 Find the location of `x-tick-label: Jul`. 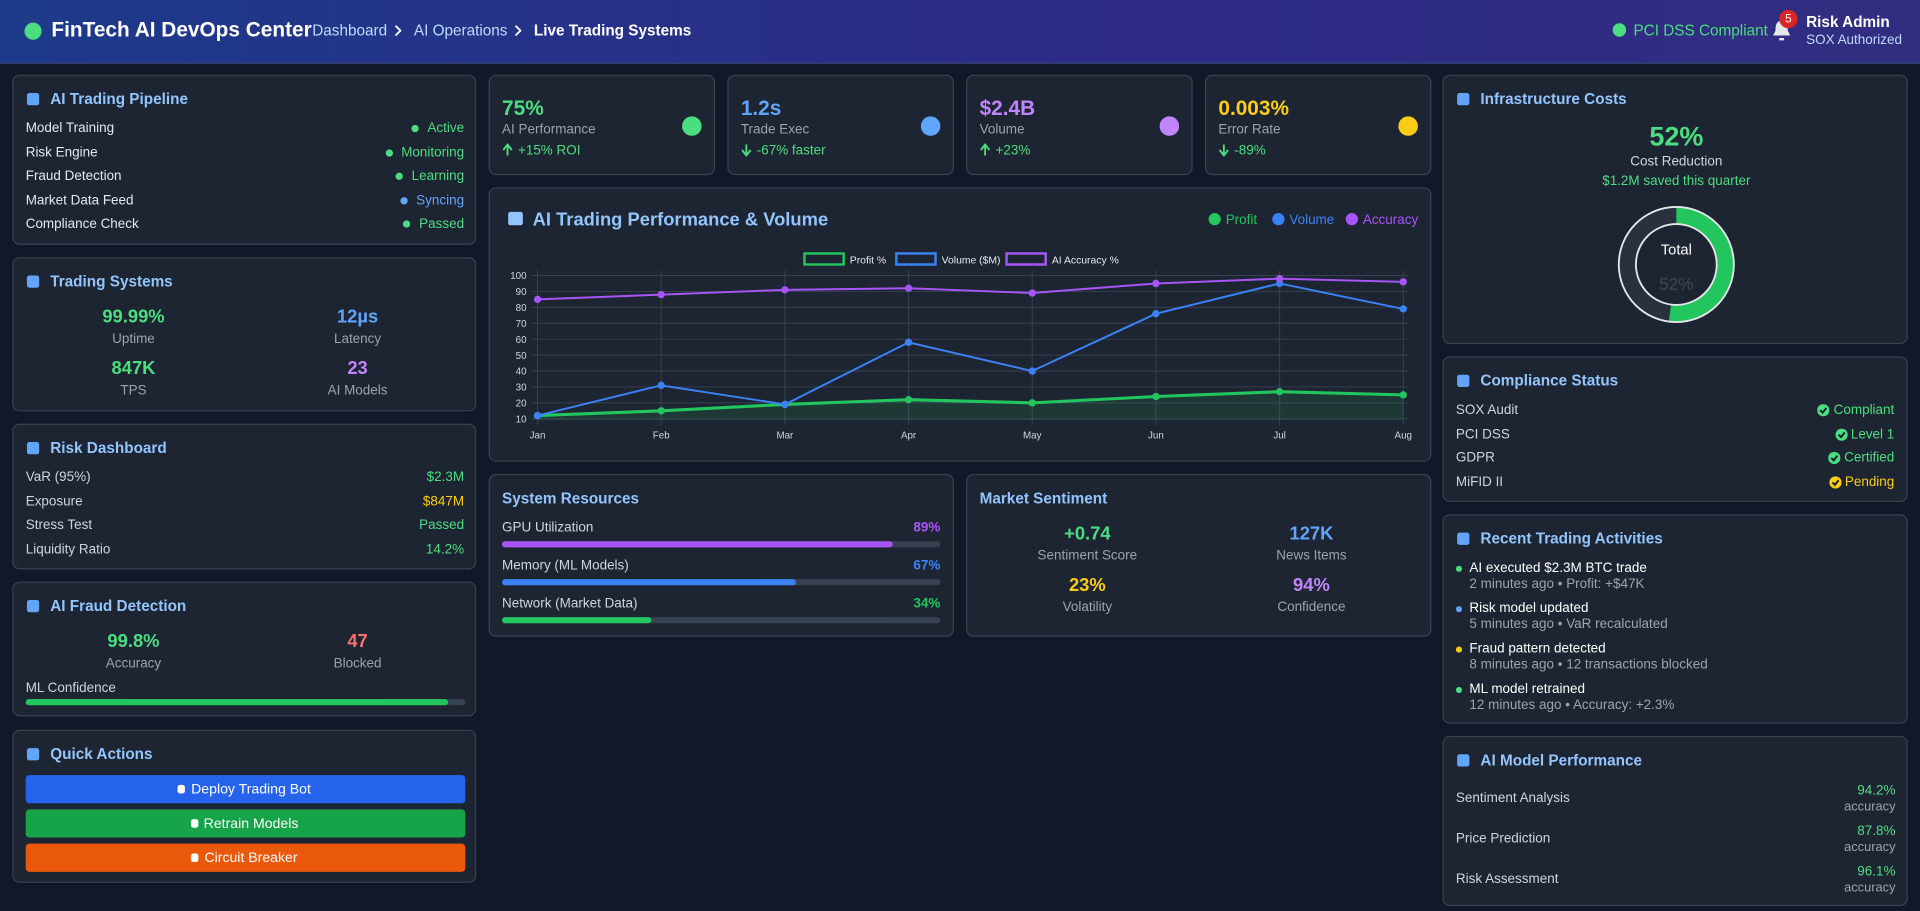

x-tick-label: Jul is located at coordinates (1279, 436).